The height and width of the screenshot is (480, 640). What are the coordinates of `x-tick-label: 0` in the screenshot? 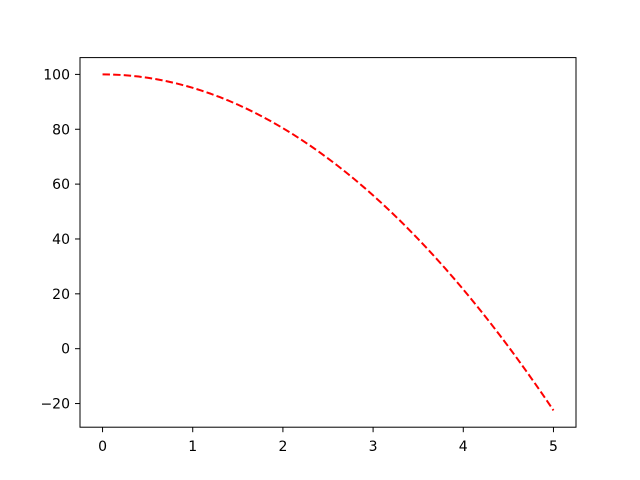 It's located at (102, 447).